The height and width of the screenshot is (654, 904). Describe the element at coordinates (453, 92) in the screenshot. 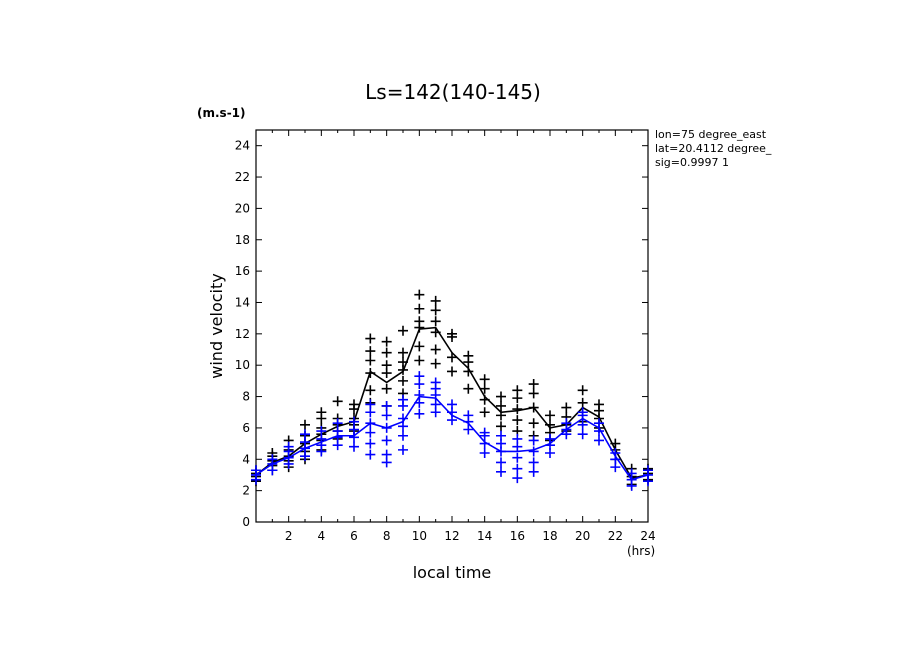

I see `chart-title: Ls=142(140-145)` at that location.